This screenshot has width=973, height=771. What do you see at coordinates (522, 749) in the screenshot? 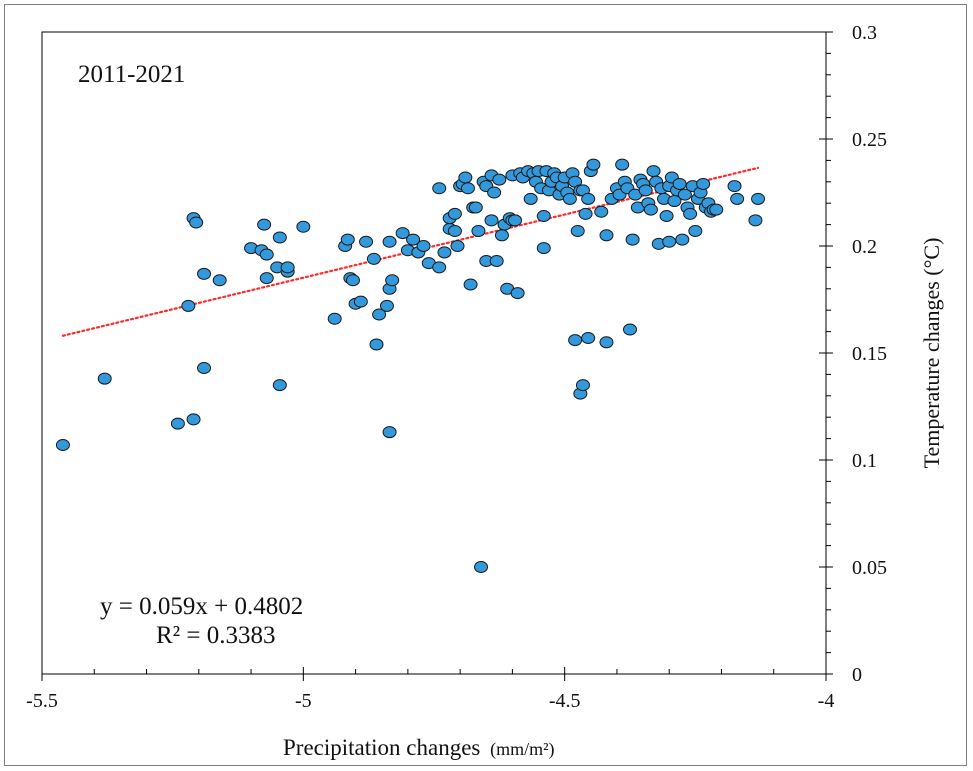
I see `x-axis-label-unit: (mm/m²)` at bounding box center [522, 749].